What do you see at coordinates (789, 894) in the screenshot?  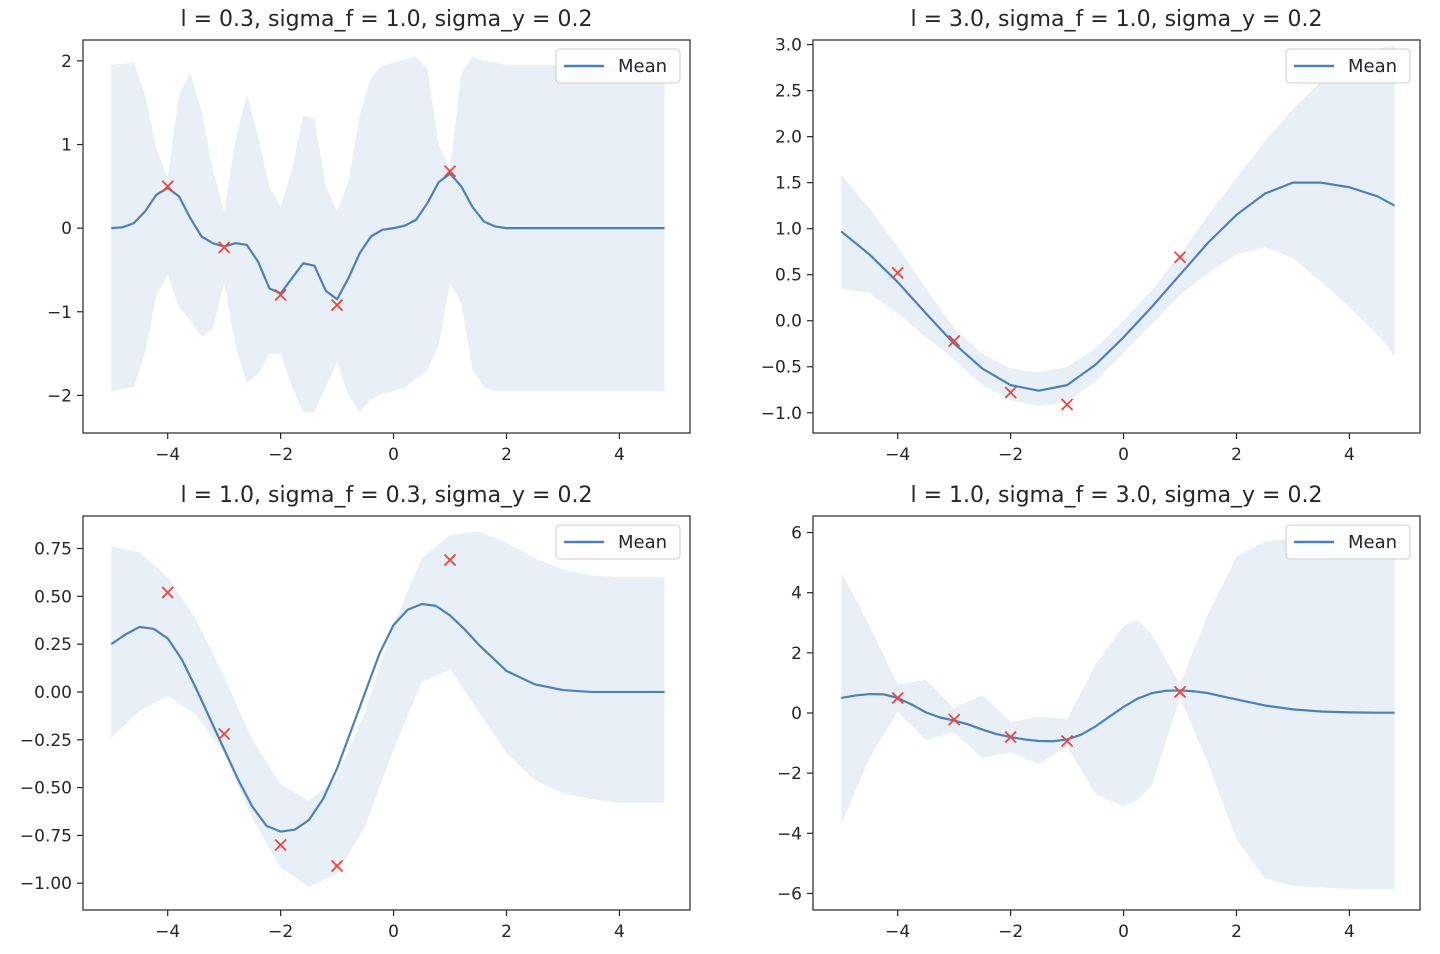 I see `y-tick-label: −6` at bounding box center [789, 894].